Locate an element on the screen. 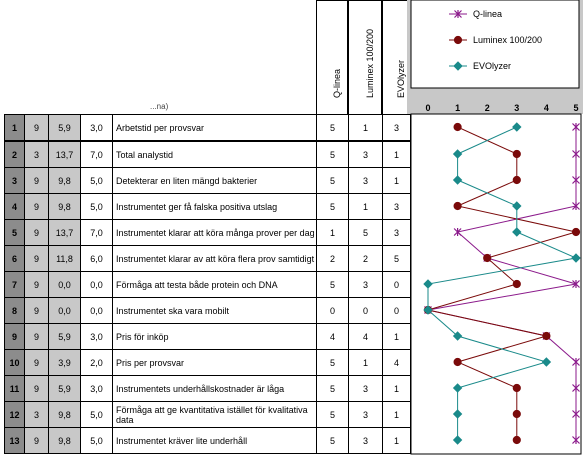 The width and height of the screenshot is (586, 458). row-1-w1: 9 is located at coordinates (36, 127).